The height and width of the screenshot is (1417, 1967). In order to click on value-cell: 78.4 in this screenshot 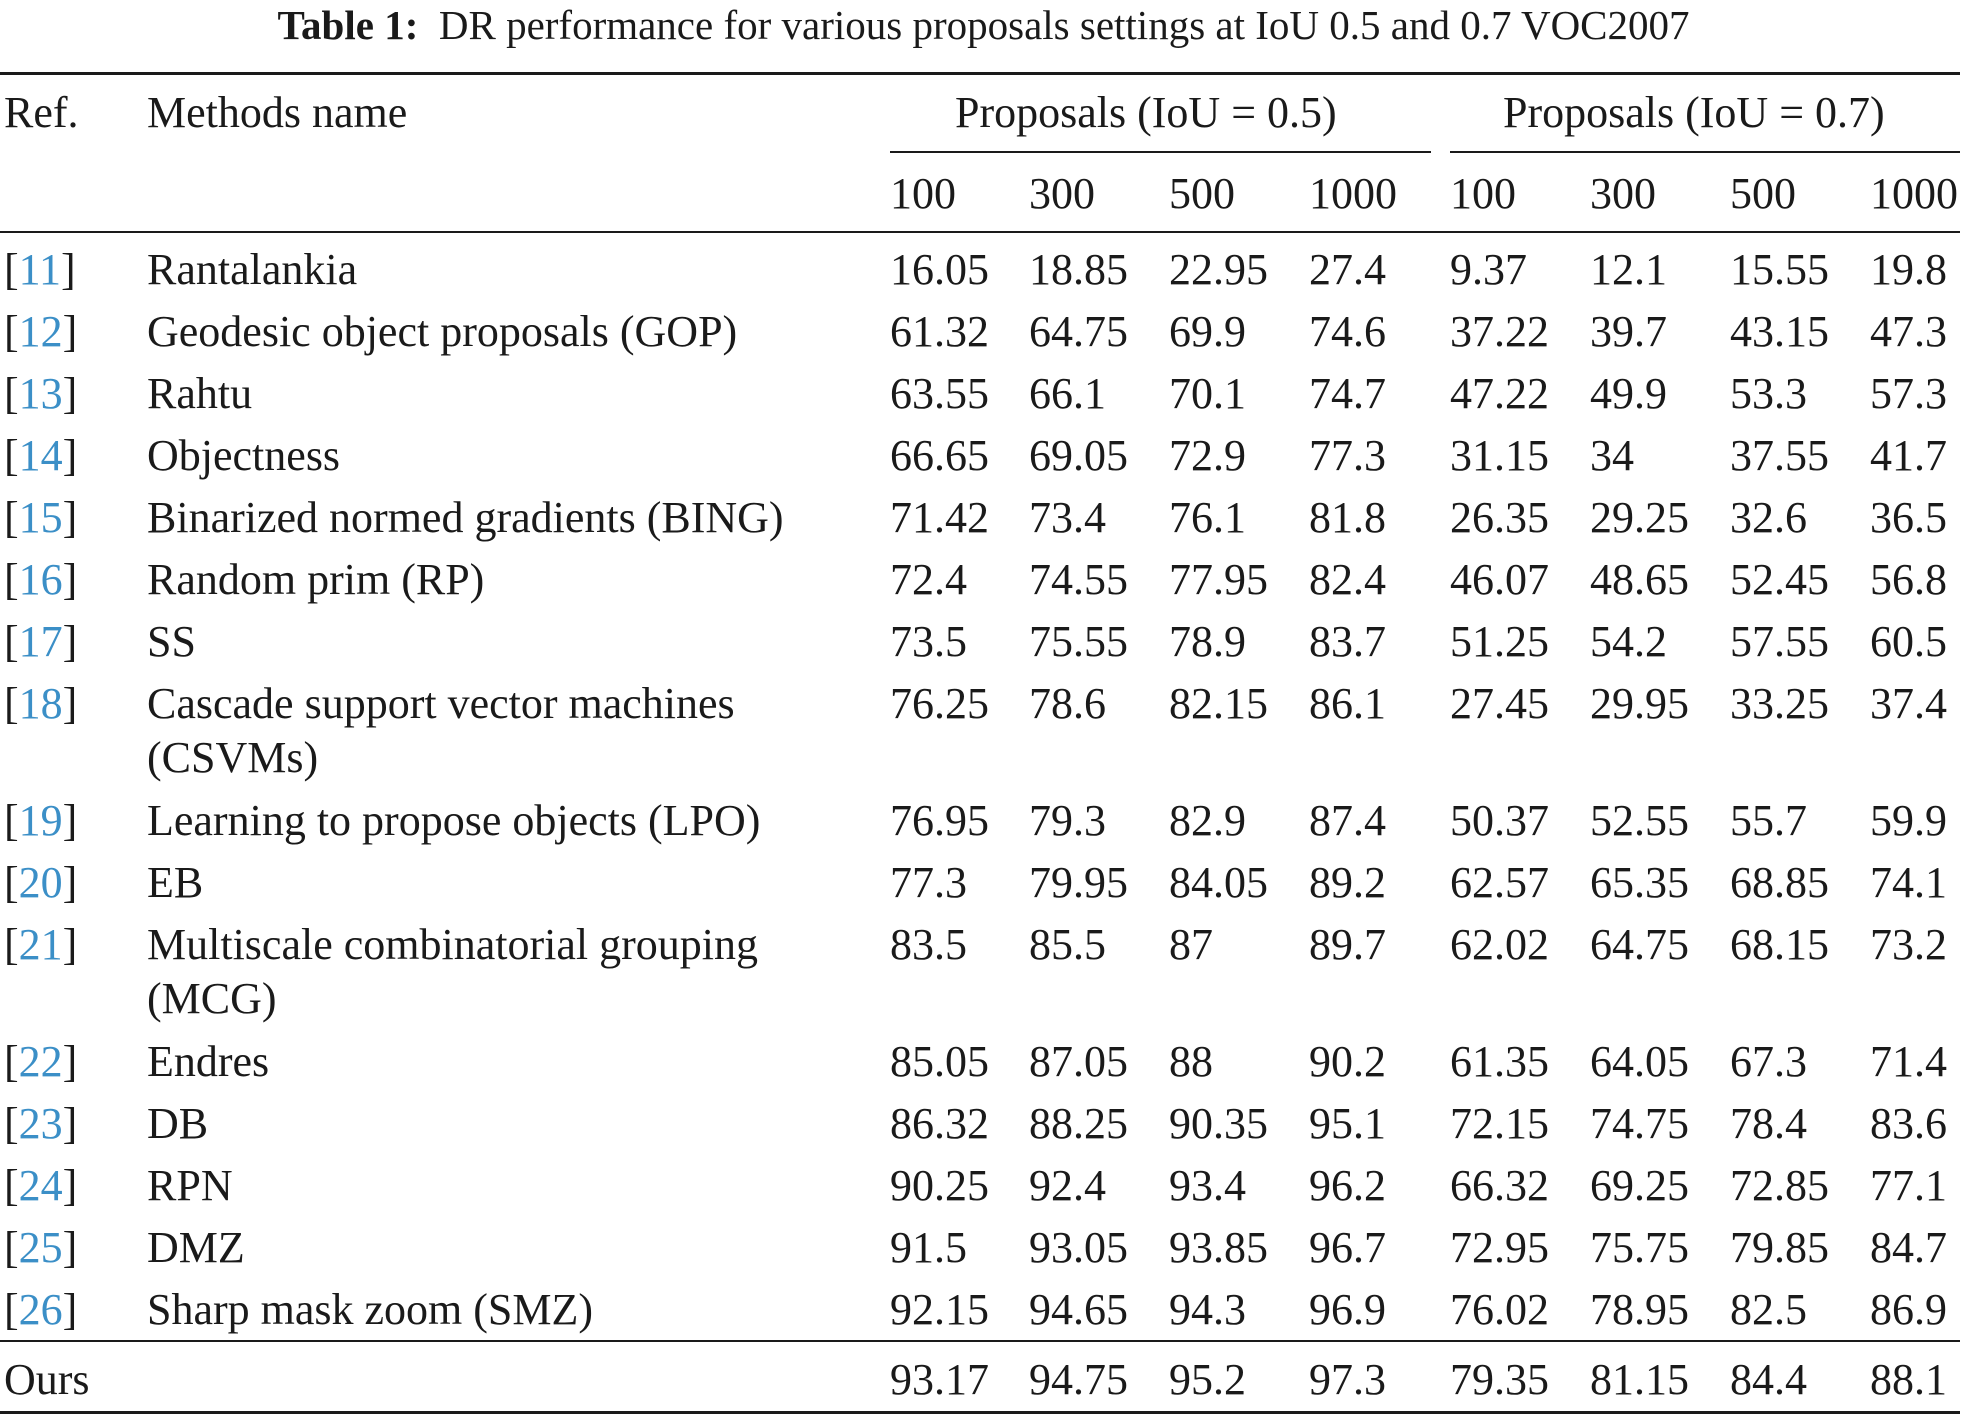, I will do `click(1768, 1123)`.